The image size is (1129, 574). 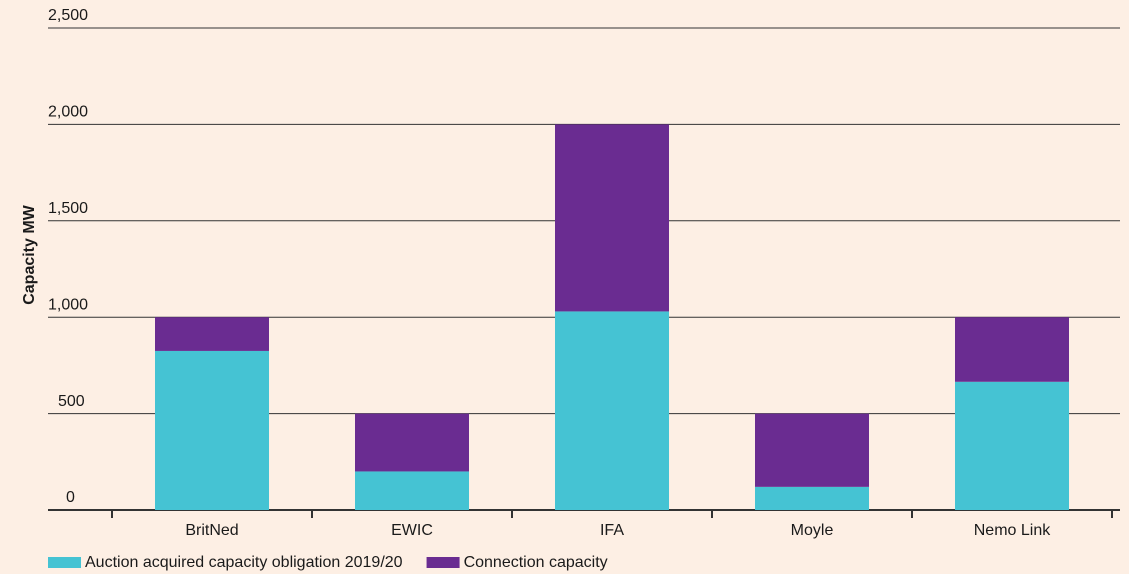 I want to click on y-axis-title: Capacity MW, so click(x=29, y=254).